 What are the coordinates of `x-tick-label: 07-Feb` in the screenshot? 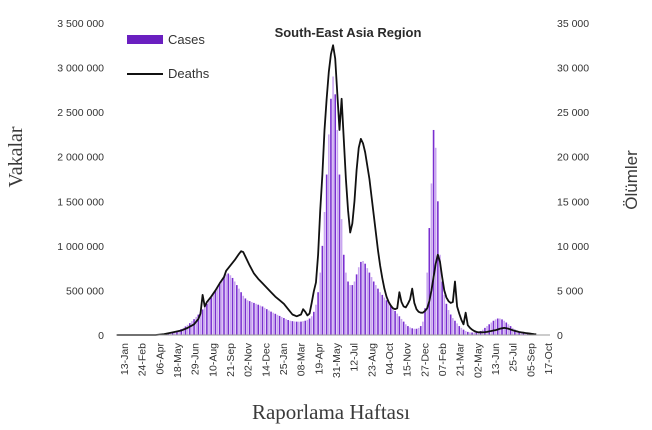 It's located at (443, 359).